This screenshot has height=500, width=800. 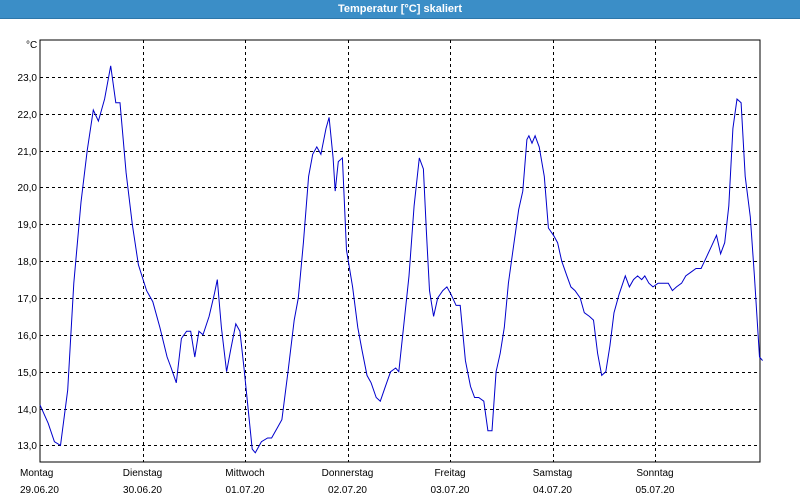 I want to click on chart-title-bar: Temperatur [°C] skaliert, so click(x=400, y=9).